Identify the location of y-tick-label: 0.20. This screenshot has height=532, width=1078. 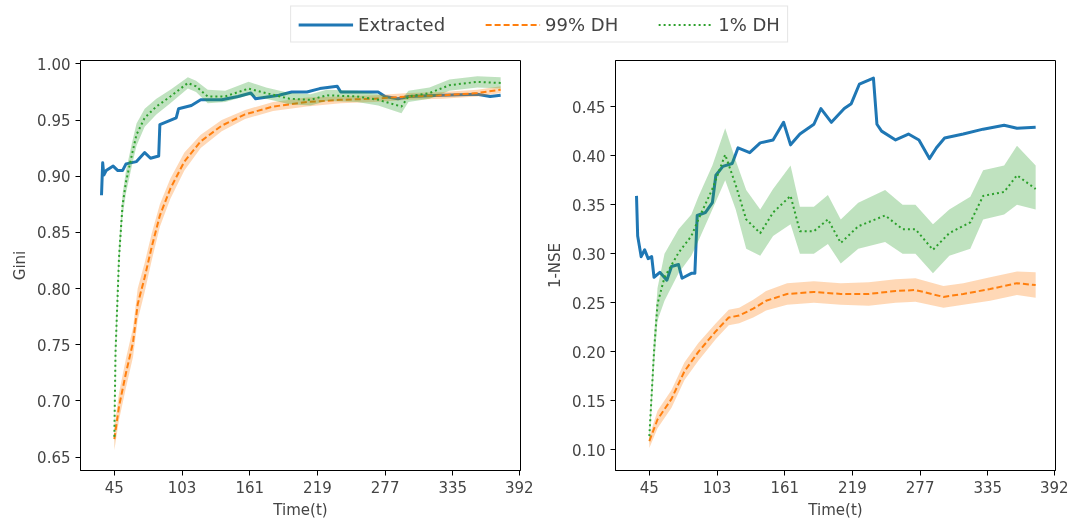
(589, 352).